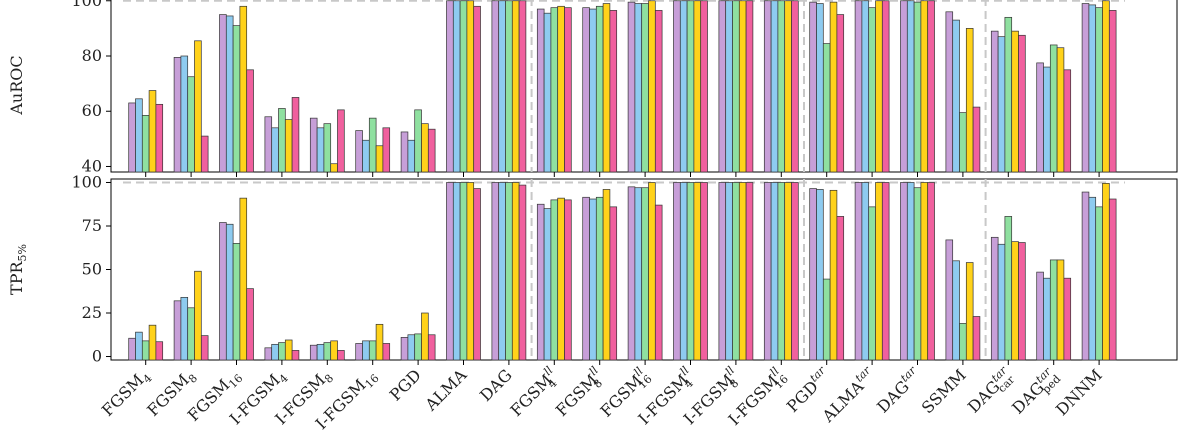  What do you see at coordinates (579, 393) in the screenshot?
I see `category-label: FGSMll8` at bounding box center [579, 393].